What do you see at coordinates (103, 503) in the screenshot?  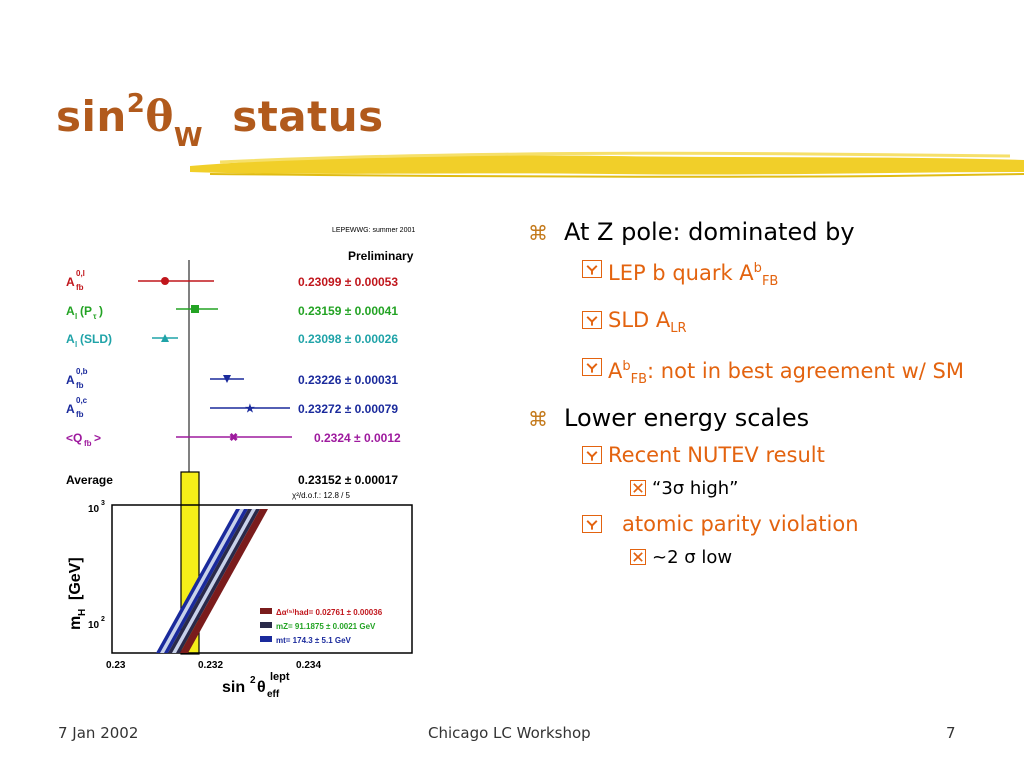 I see `svg-text: 3` at bounding box center [103, 503].